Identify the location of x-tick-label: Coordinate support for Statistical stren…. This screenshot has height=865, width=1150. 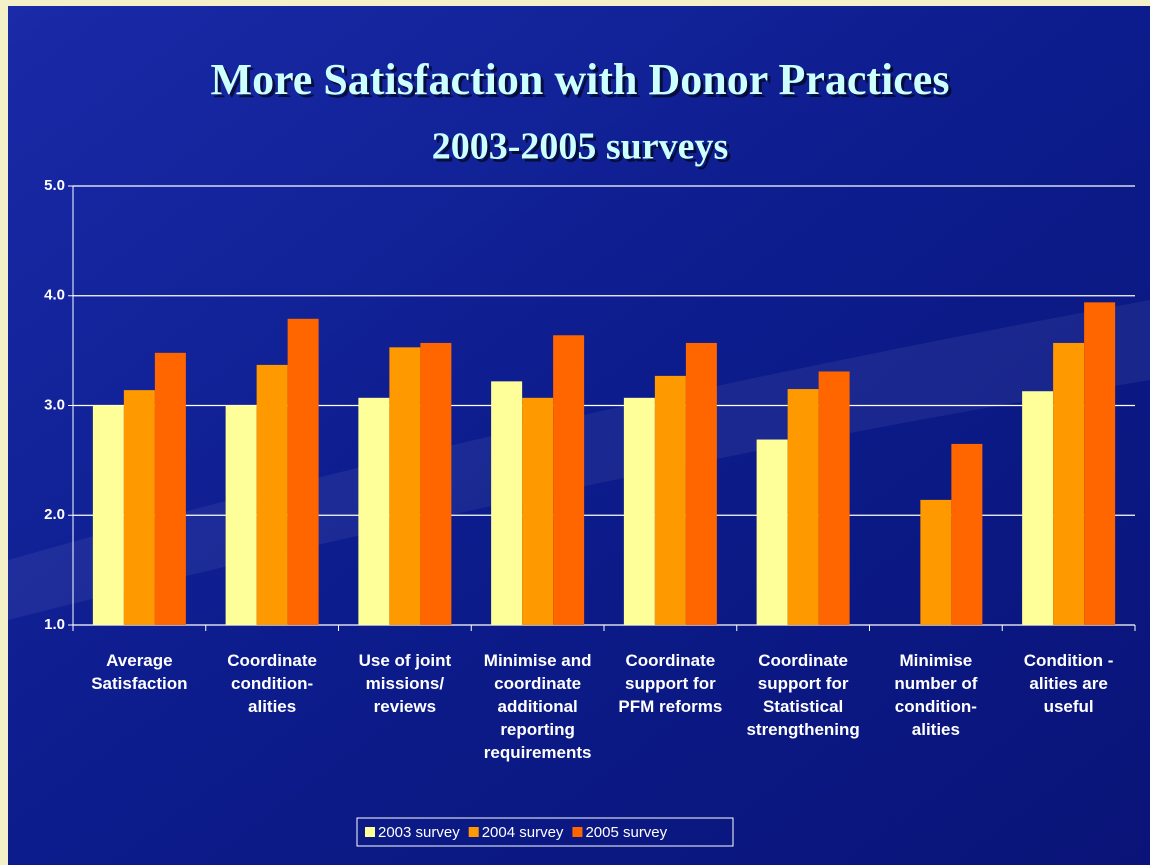
(803, 695).